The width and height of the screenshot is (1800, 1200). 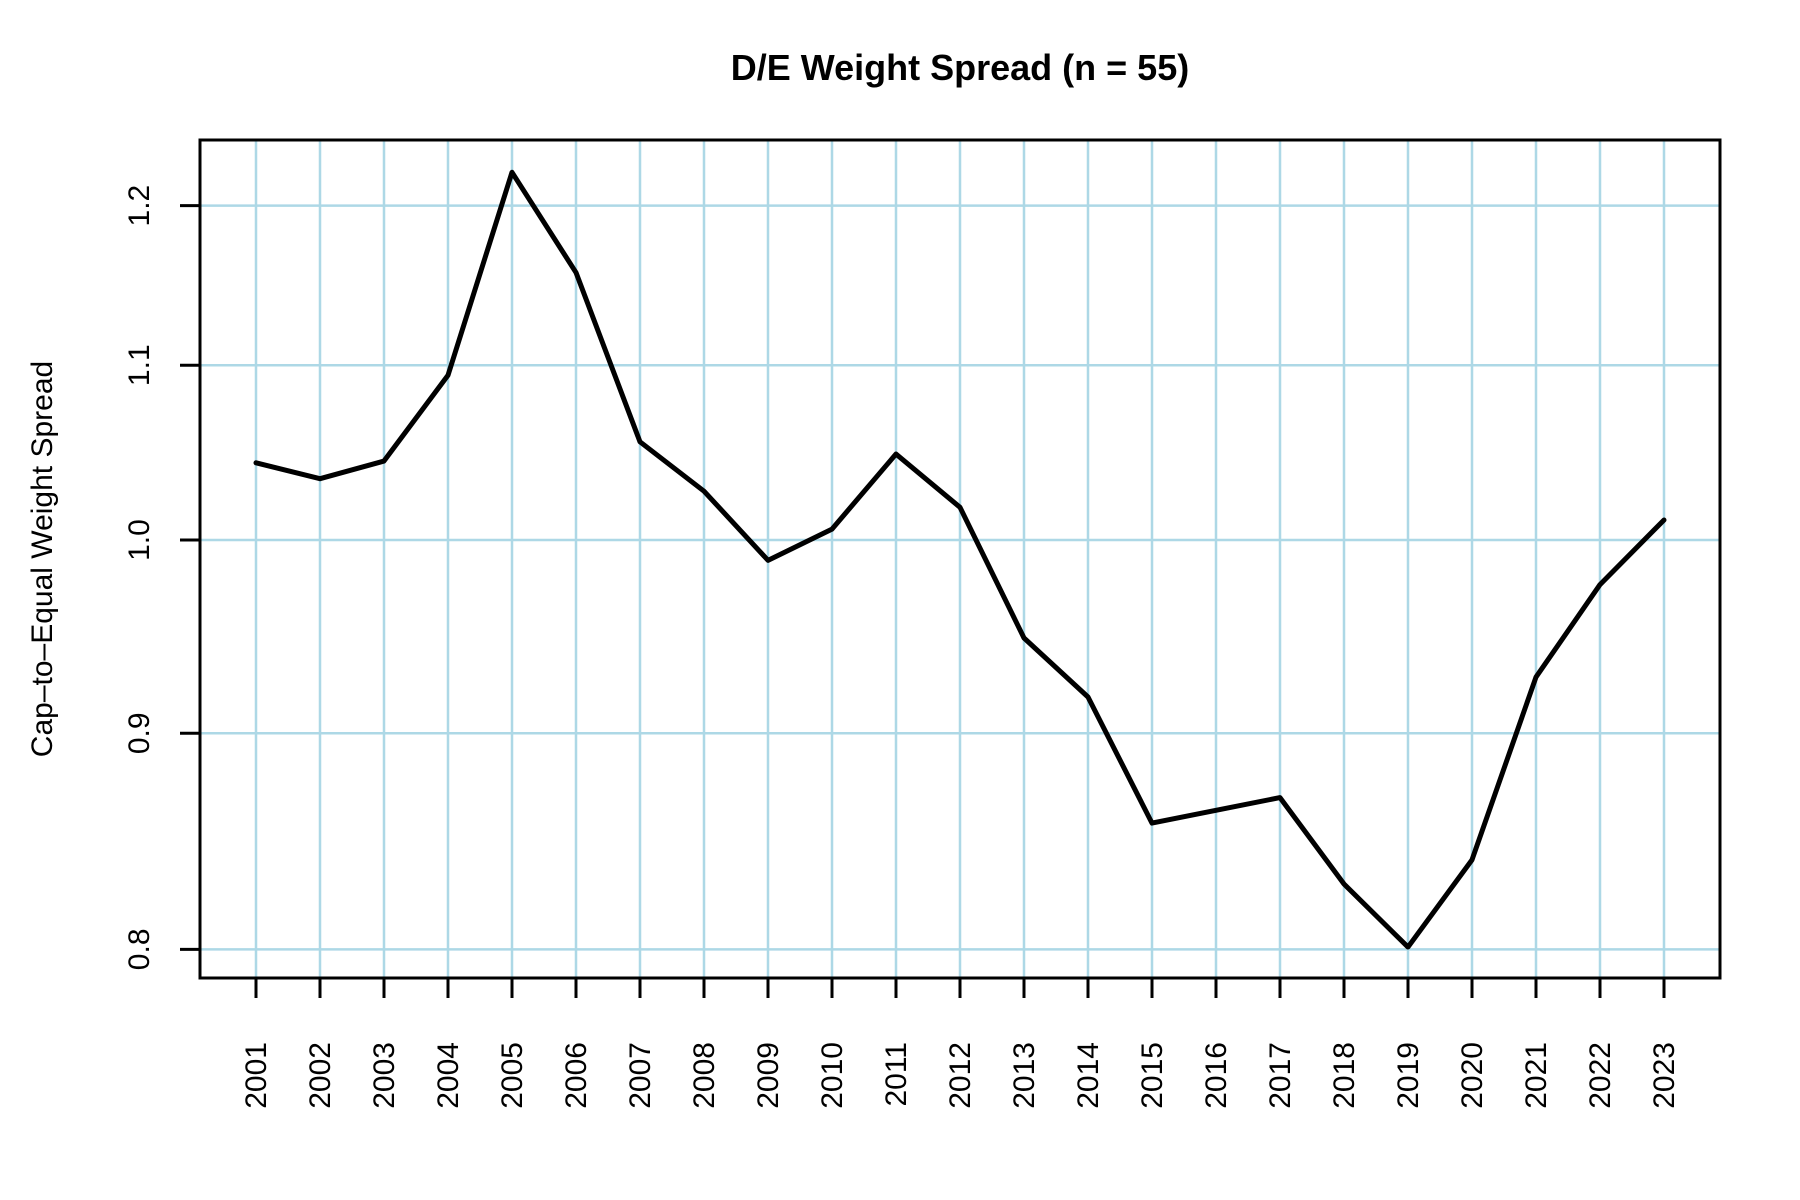 I want to click on x-axis-tick-label-2001: 2001, so click(x=256, y=1075).